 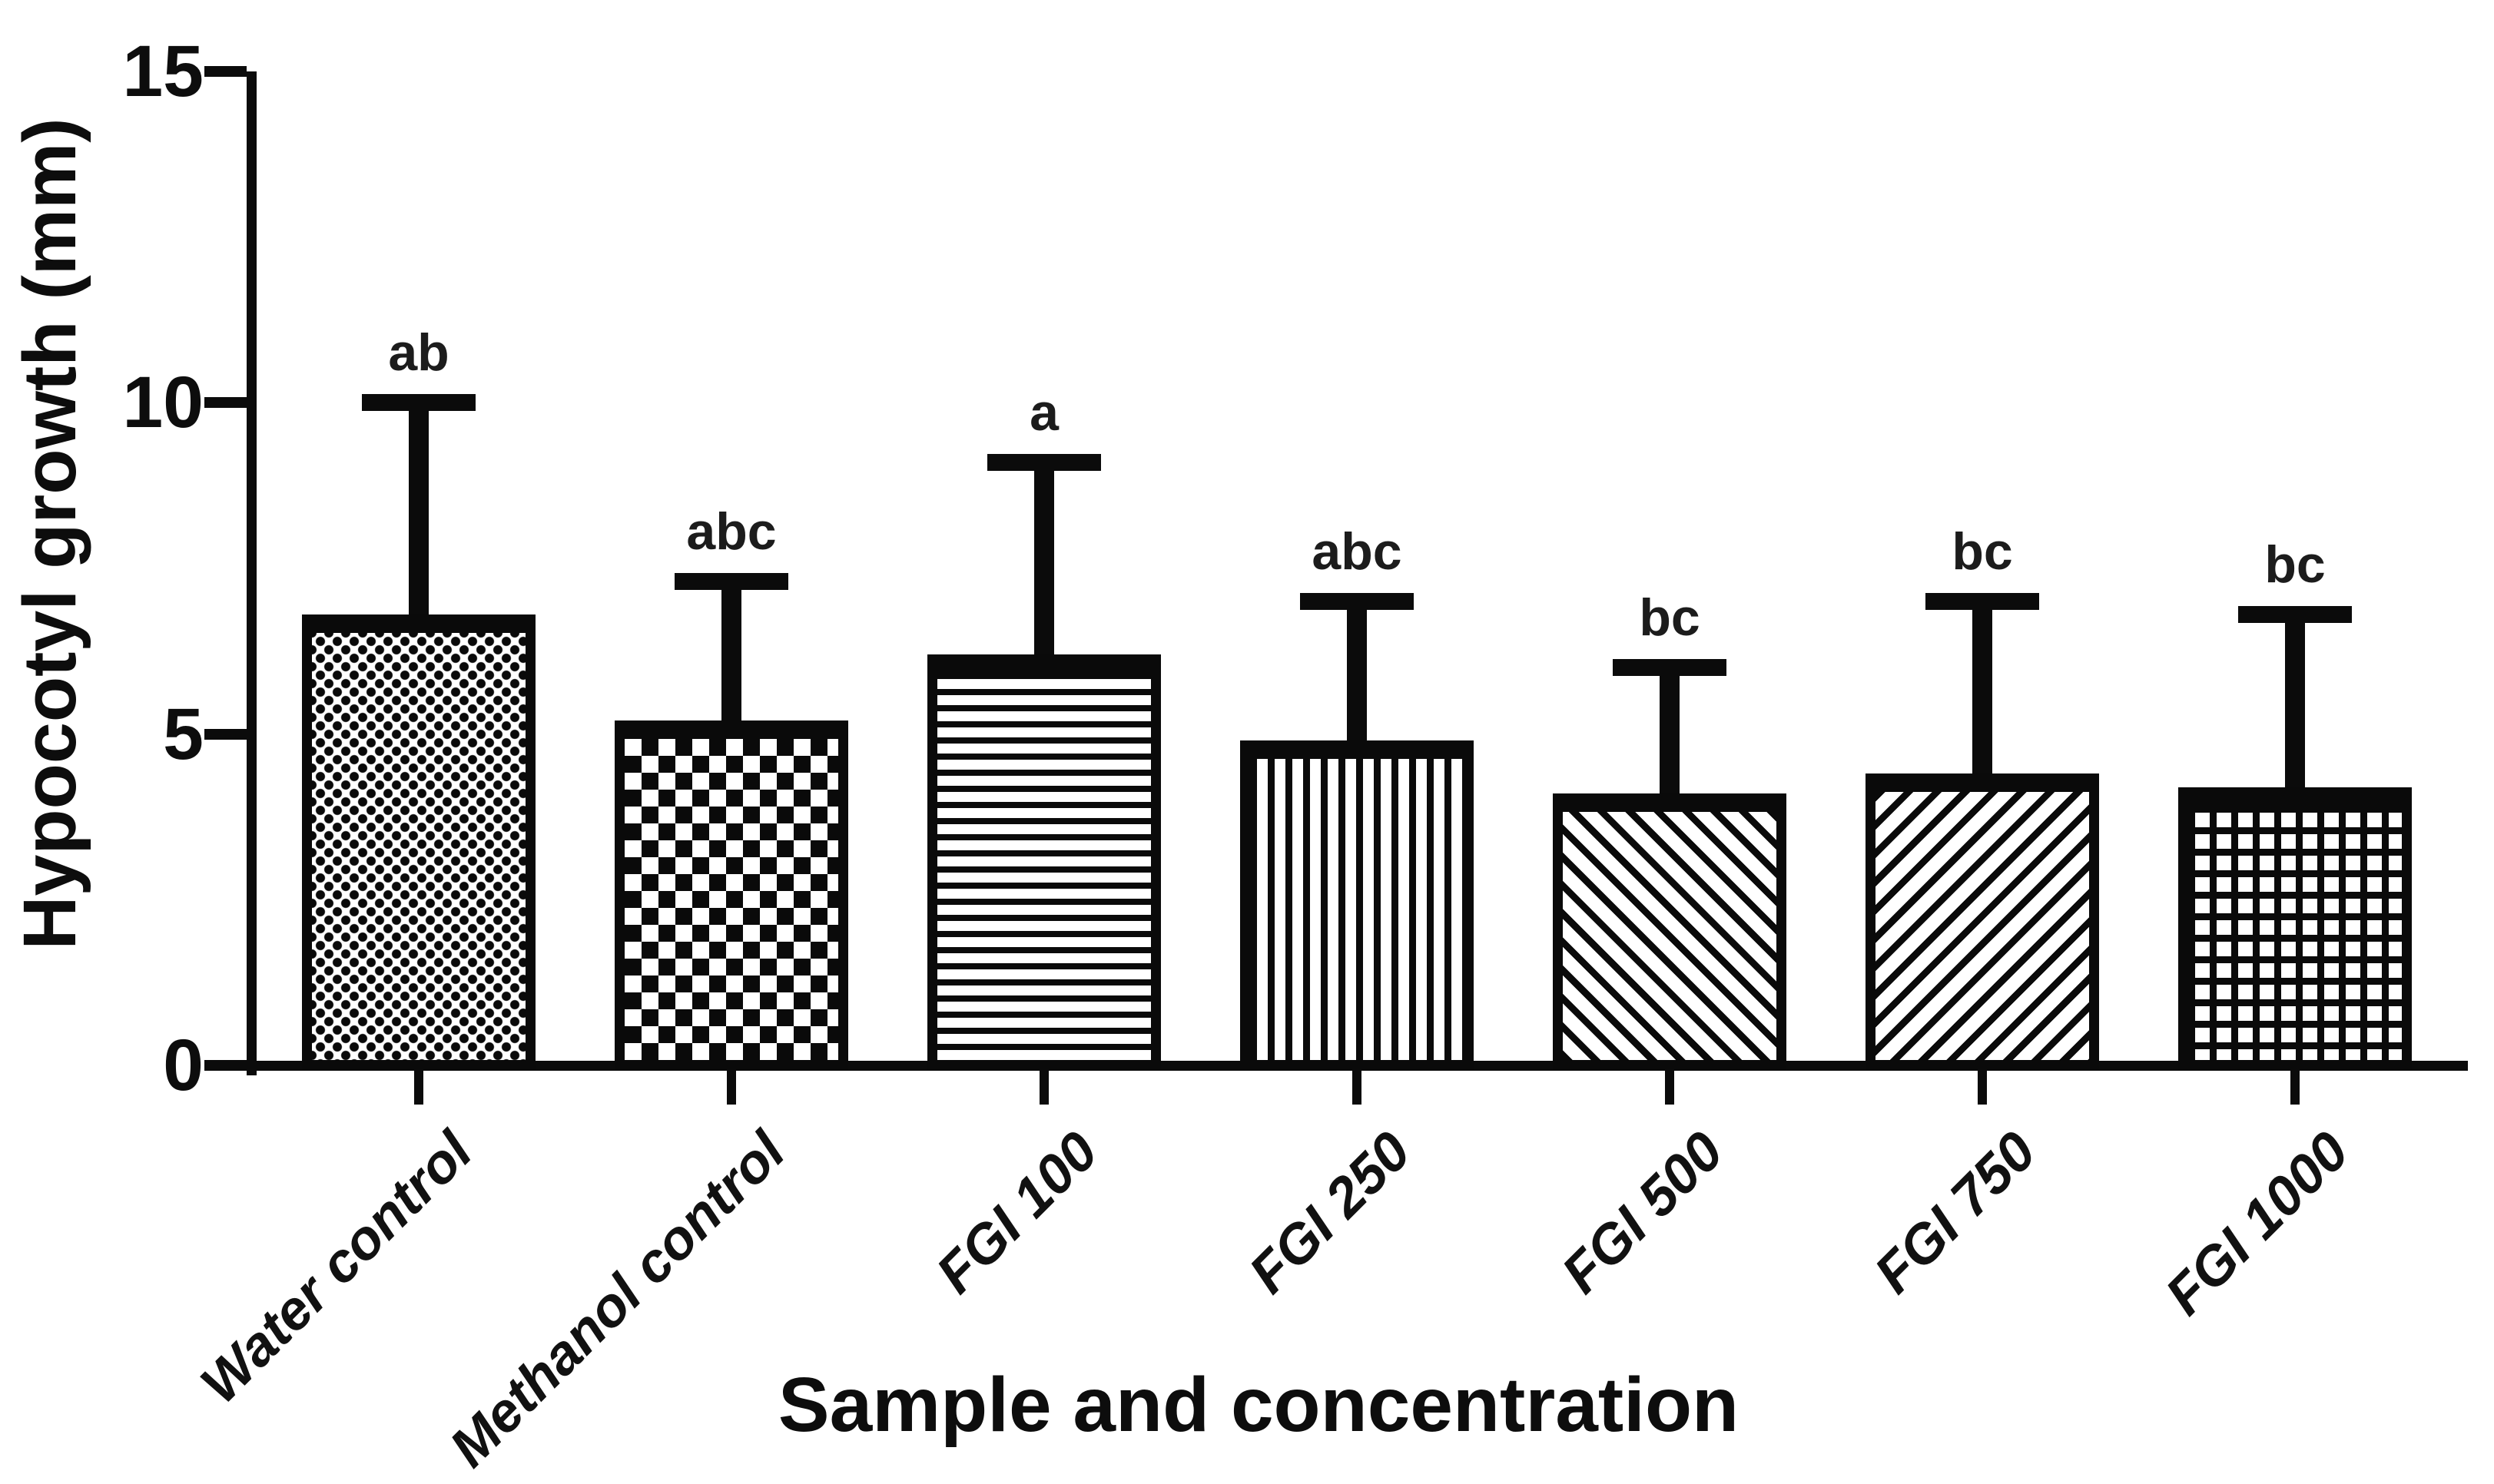 What do you see at coordinates (1258, 1405) in the screenshot?
I see `x-axis-title: Sample and concentration` at bounding box center [1258, 1405].